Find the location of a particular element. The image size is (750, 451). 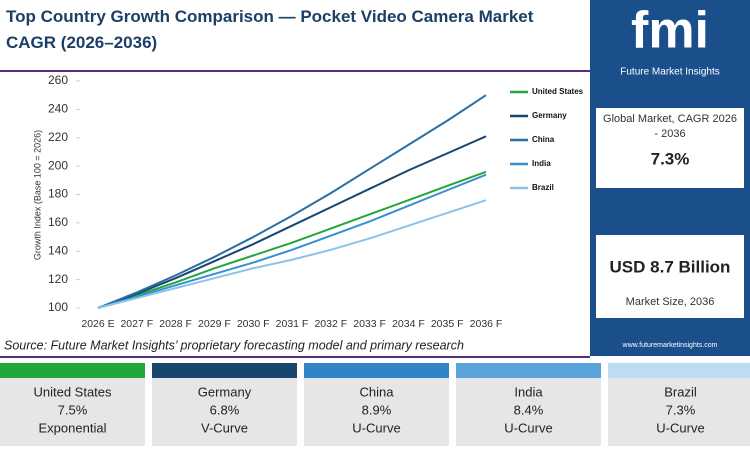

cagr-label-box: Global Market, CAGR 2026 - 2036 is located at coordinates (670, 126).